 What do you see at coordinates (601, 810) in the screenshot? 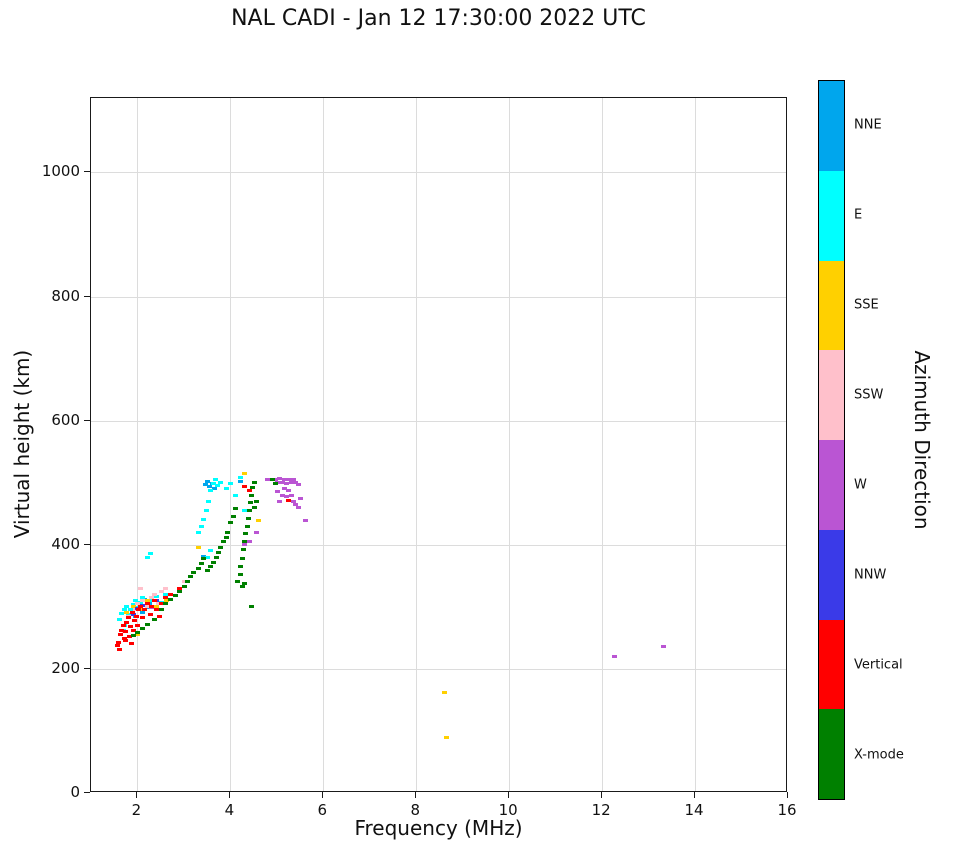
I see `x-tick-label: 12` at bounding box center [601, 810].